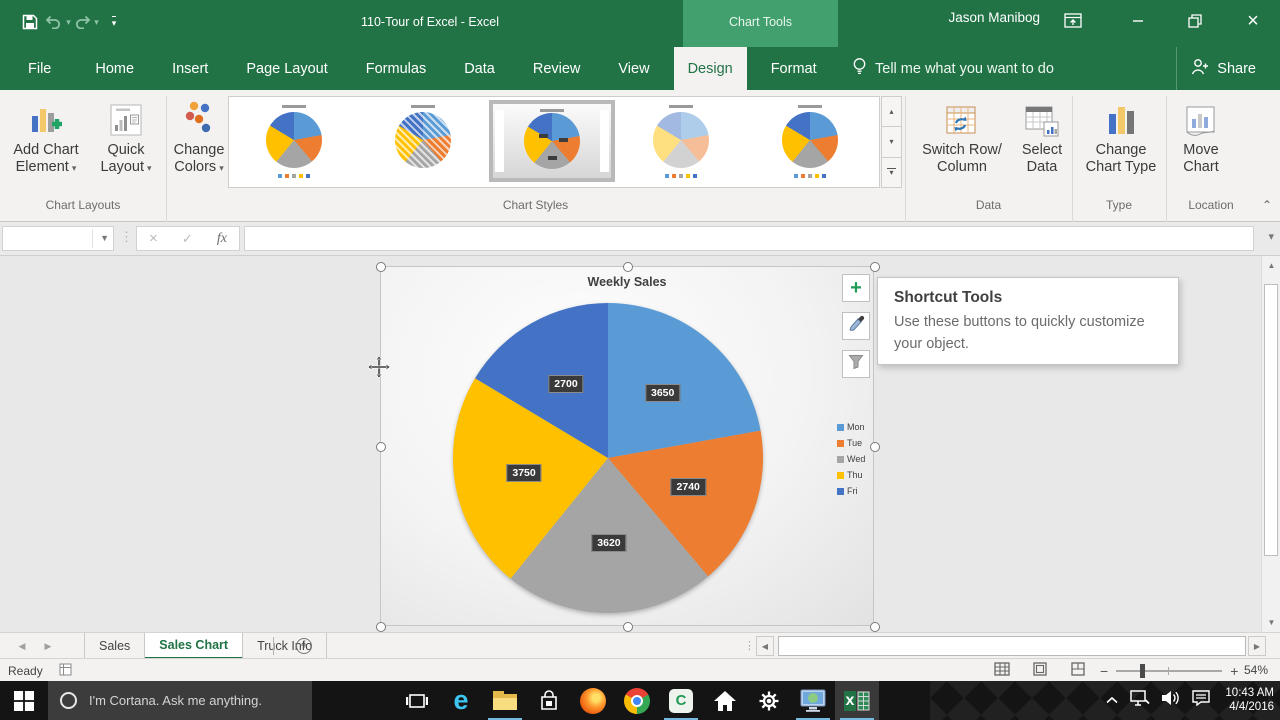 The image size is (1280, 720). What do you see at coordinates (1255, 670) in the screenshot?
I see `zoom-percent: 54%` at bounding box center [1255, 670].